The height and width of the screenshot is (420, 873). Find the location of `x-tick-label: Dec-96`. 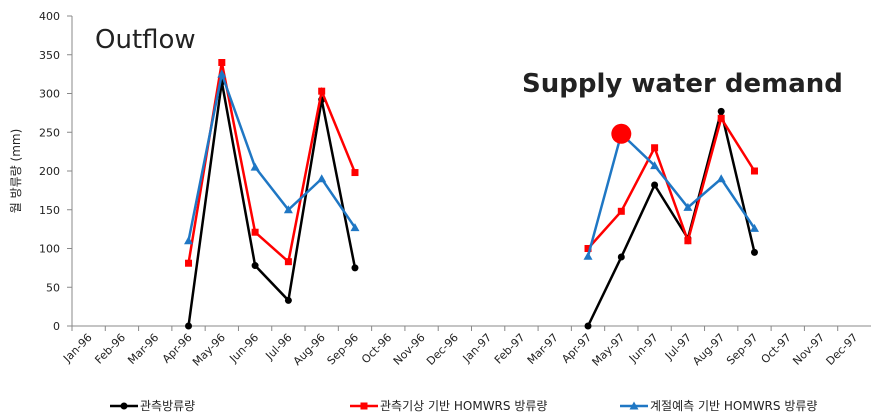

x-tick-label: Dec-96 is located at coordinates (442, 349).